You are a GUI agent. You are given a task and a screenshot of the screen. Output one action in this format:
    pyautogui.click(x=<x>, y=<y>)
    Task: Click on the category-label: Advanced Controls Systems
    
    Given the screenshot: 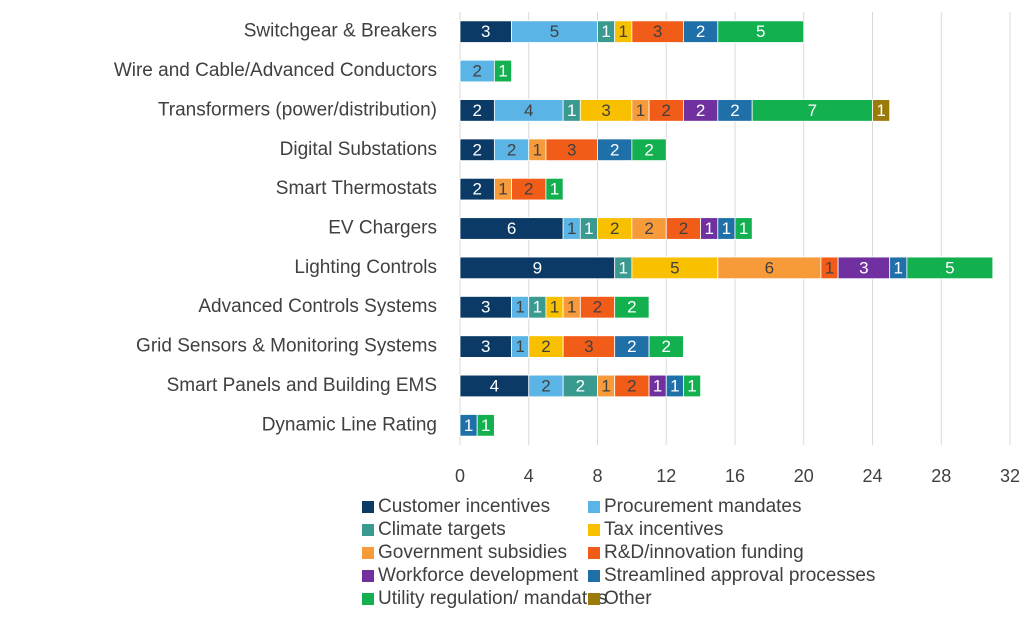 What is the action you would take?
    pyautogui.click(x=317, y=306)
    